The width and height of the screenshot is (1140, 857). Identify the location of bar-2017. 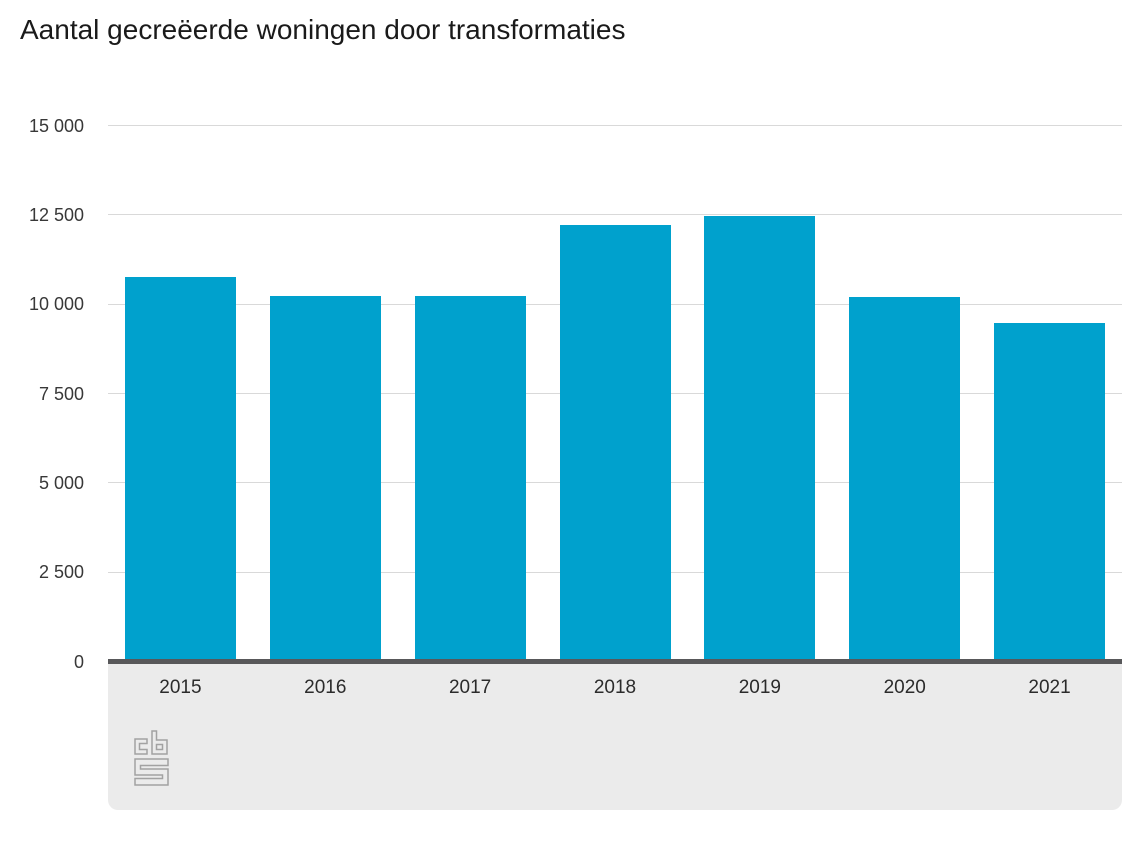
(470, 478).